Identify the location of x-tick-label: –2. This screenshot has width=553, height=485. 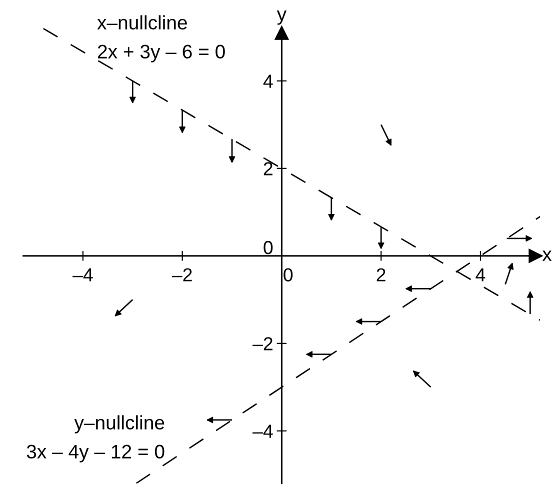
(182, 275).